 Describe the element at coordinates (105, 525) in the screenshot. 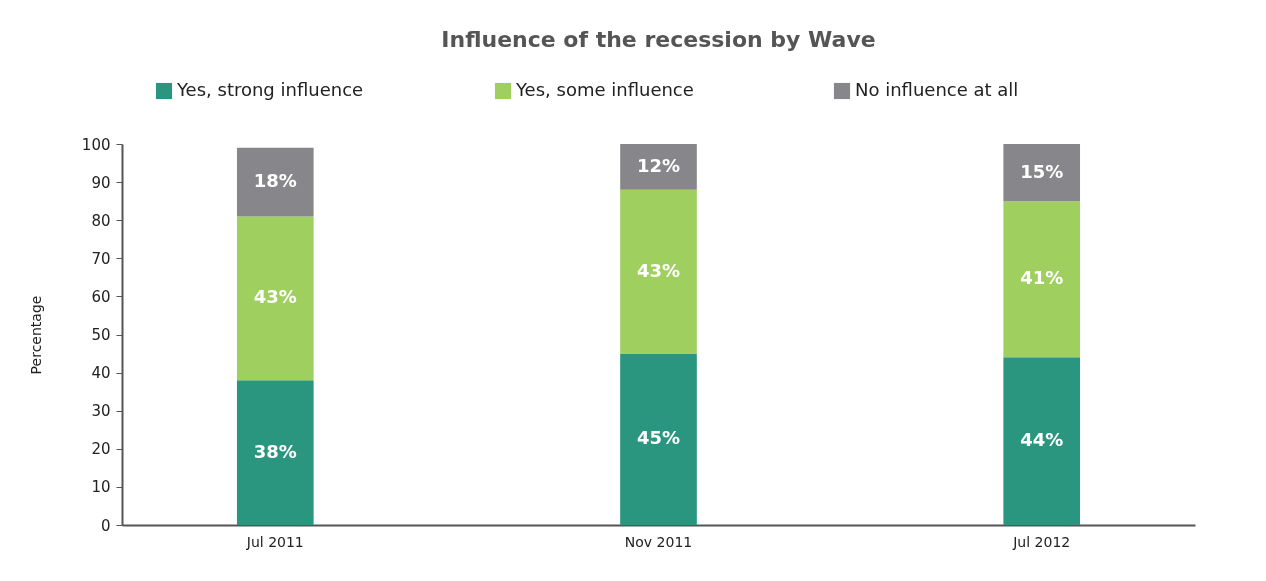

I see `y-tick-label: 0` at that location.